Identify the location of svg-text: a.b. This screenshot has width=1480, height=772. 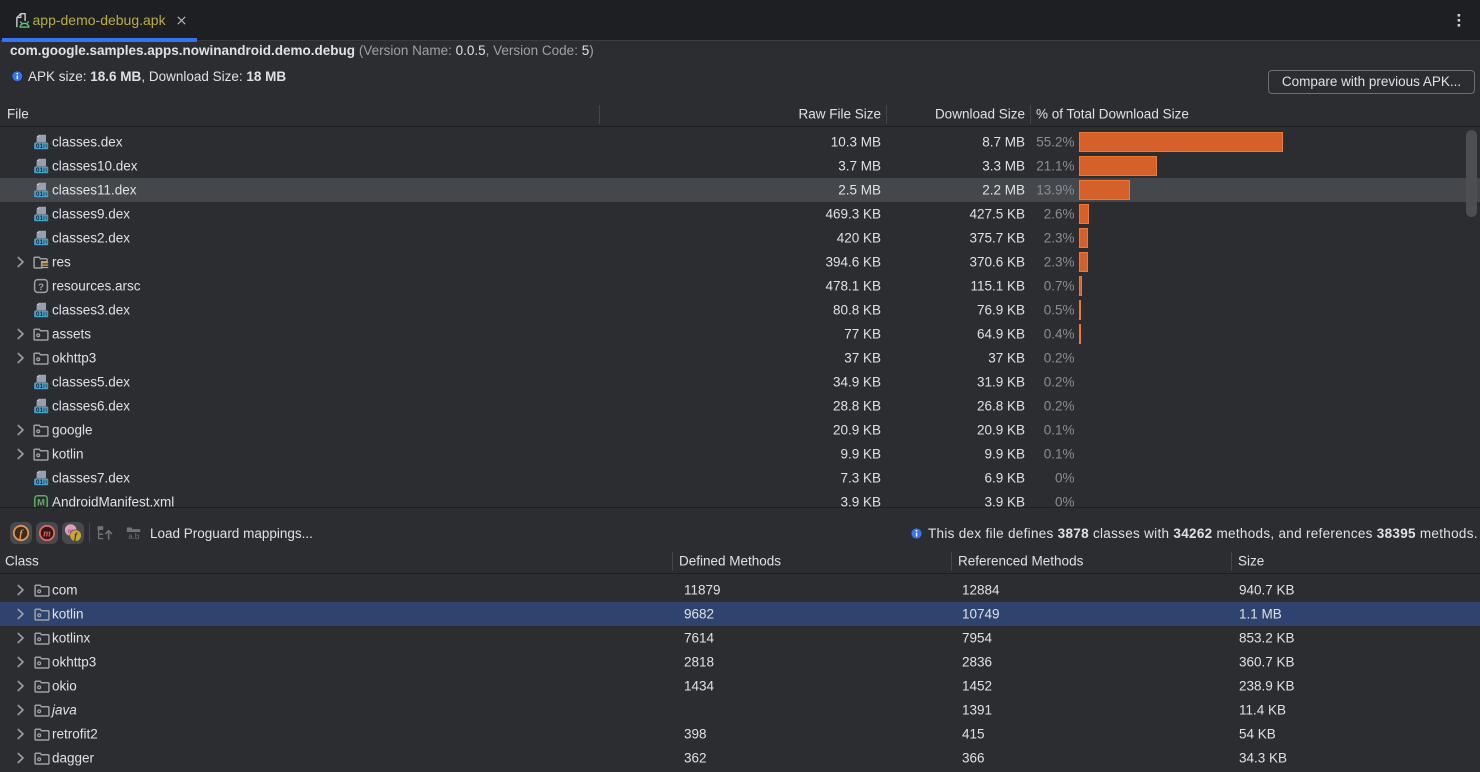
(134, 536).